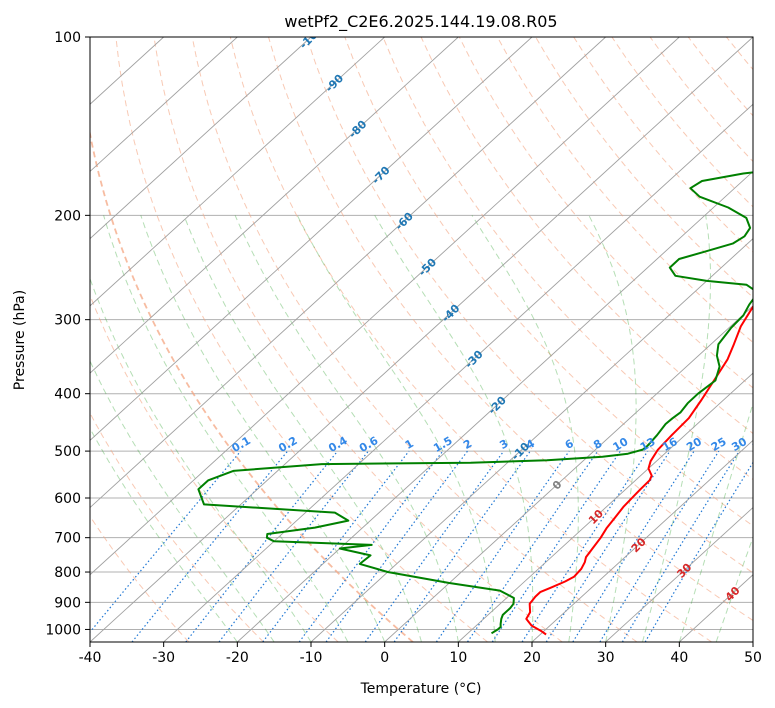 Image resolution: width=775 pixels, height=708 pixels. I want to click on y-tick-label: 1000, so click(63, 630).